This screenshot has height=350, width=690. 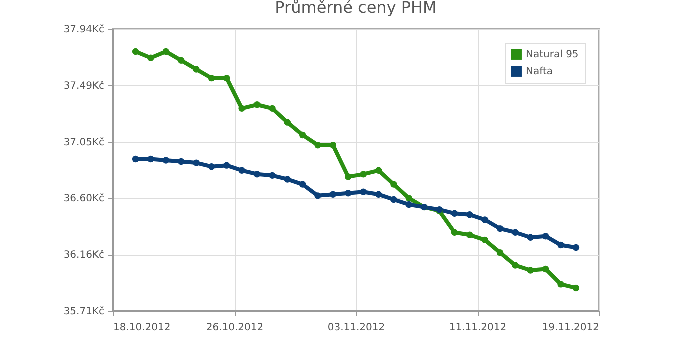 What do you see at coordinates (540, 72) in the screenshot?
I see `legend-label: Nafta` at bounding box center [540, 72].